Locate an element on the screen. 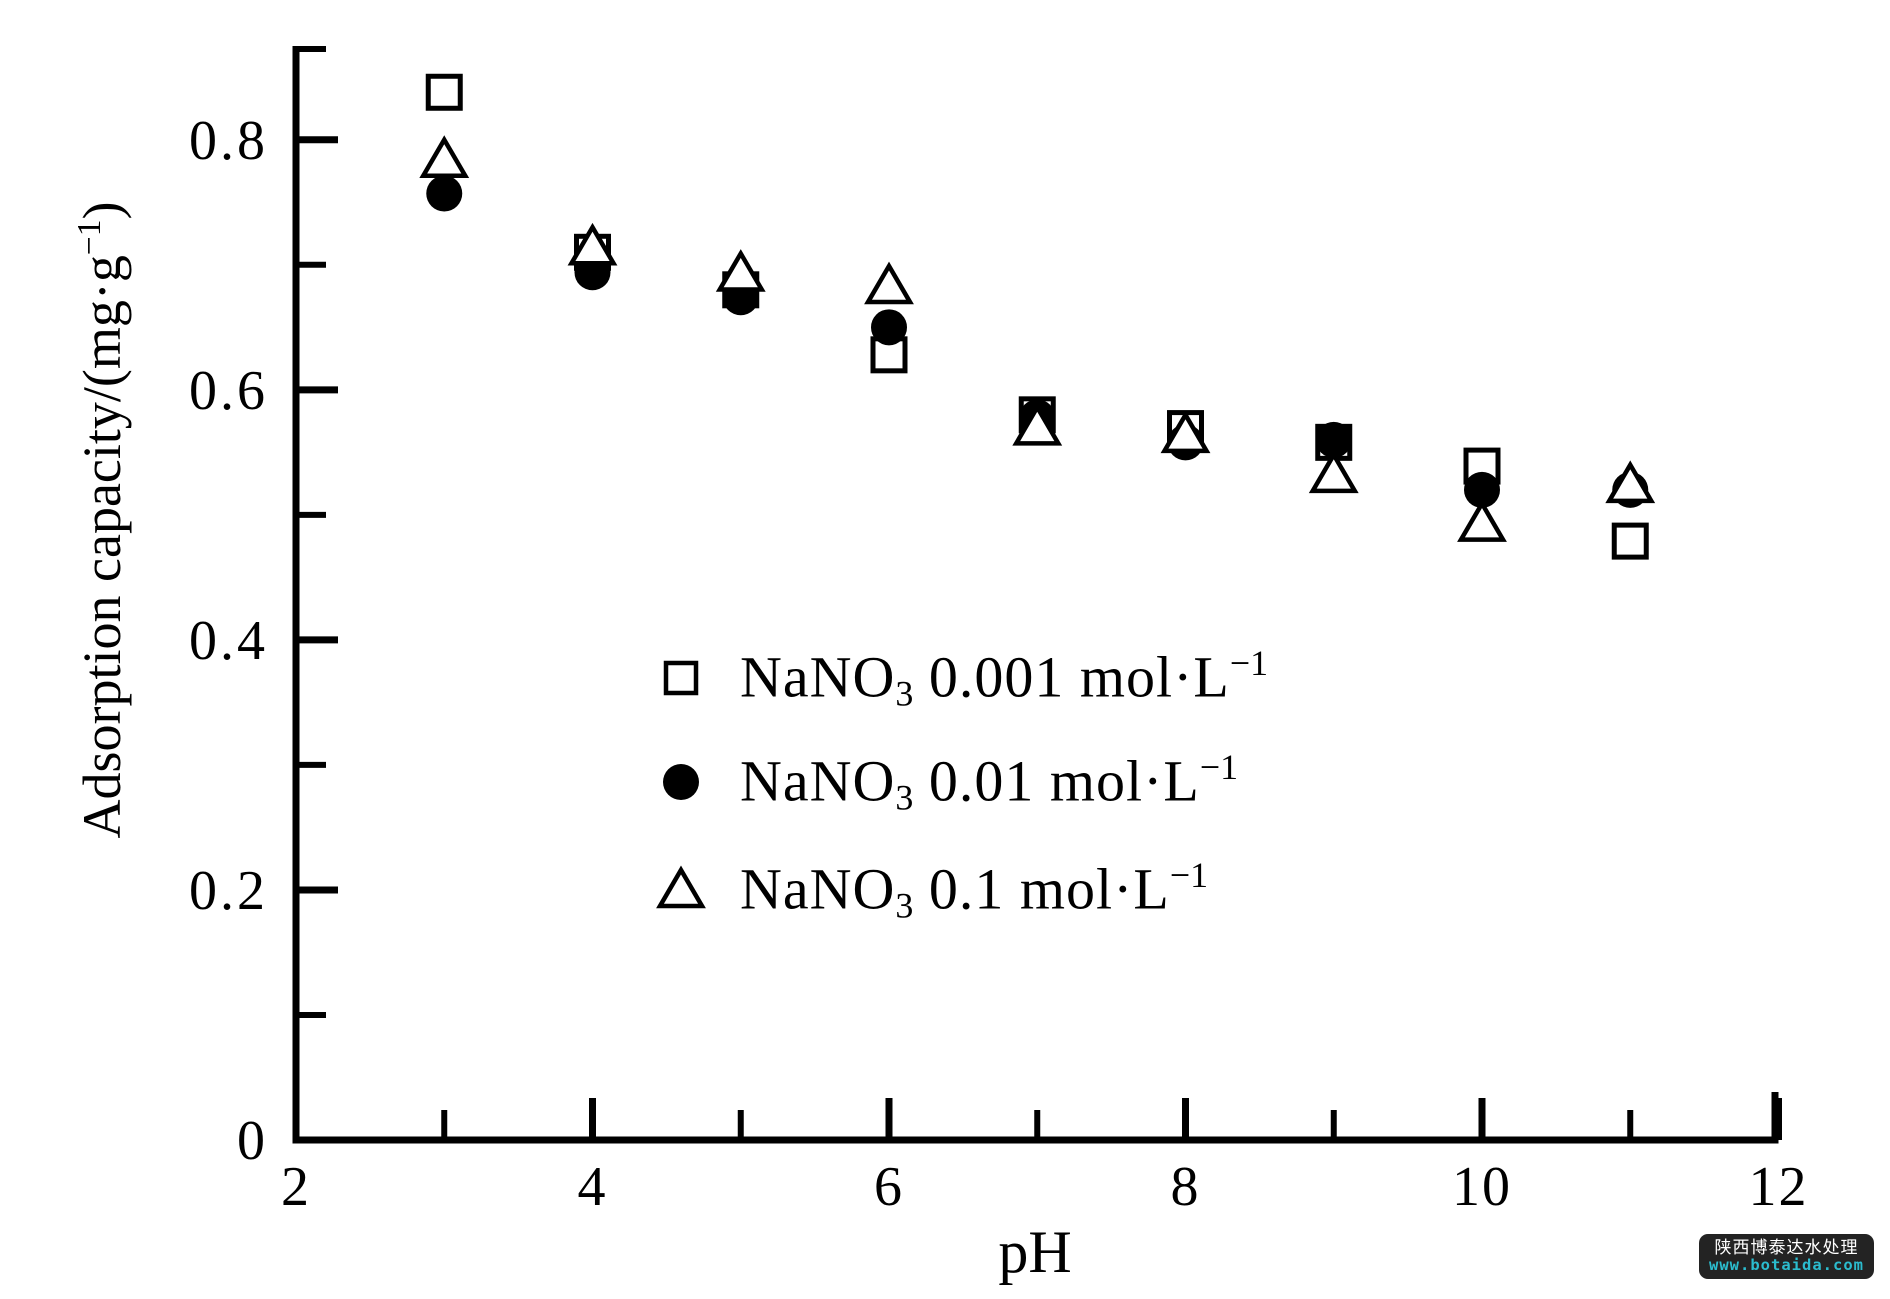 The width and height of the screenshot is (1890, 1299). legend-item-nano3-0.001: NaNO3 0.001 mol·L−1 is located at coordinates (958, 678).